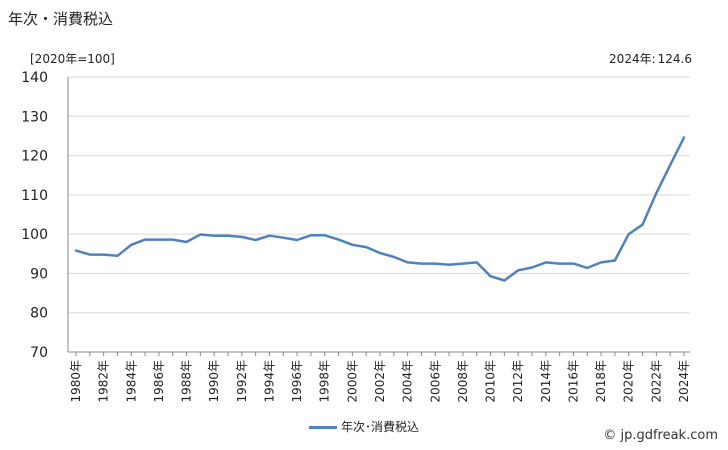 Image resolution: width=728 pixels, height=450 pixels. What do you see at coordinates (297, 381) in the screenshot?
I see `x-tick-label: 1996年` at bounding box center [297, 381].